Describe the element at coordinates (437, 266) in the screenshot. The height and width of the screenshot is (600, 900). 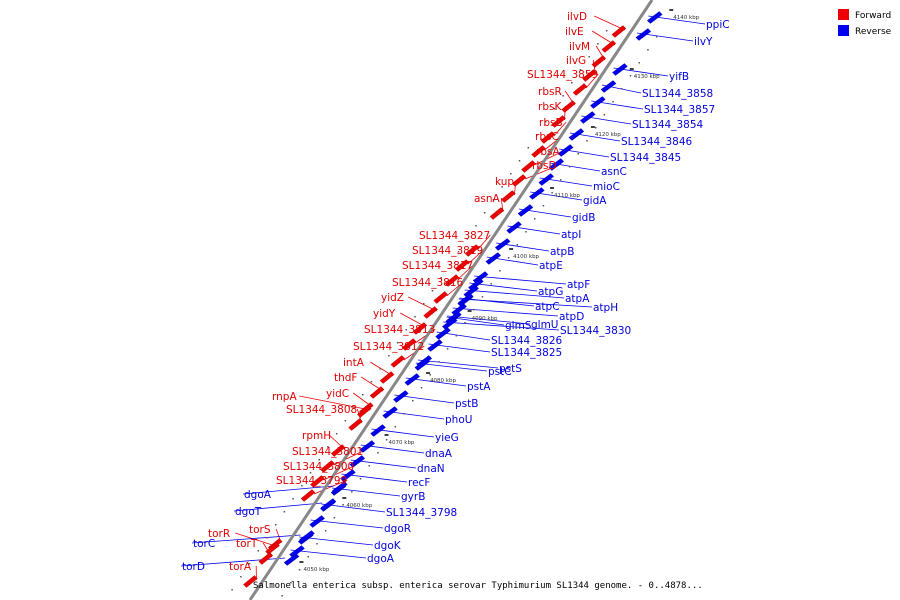
I see `forward-gene-label: SL1344_3817` at that location.